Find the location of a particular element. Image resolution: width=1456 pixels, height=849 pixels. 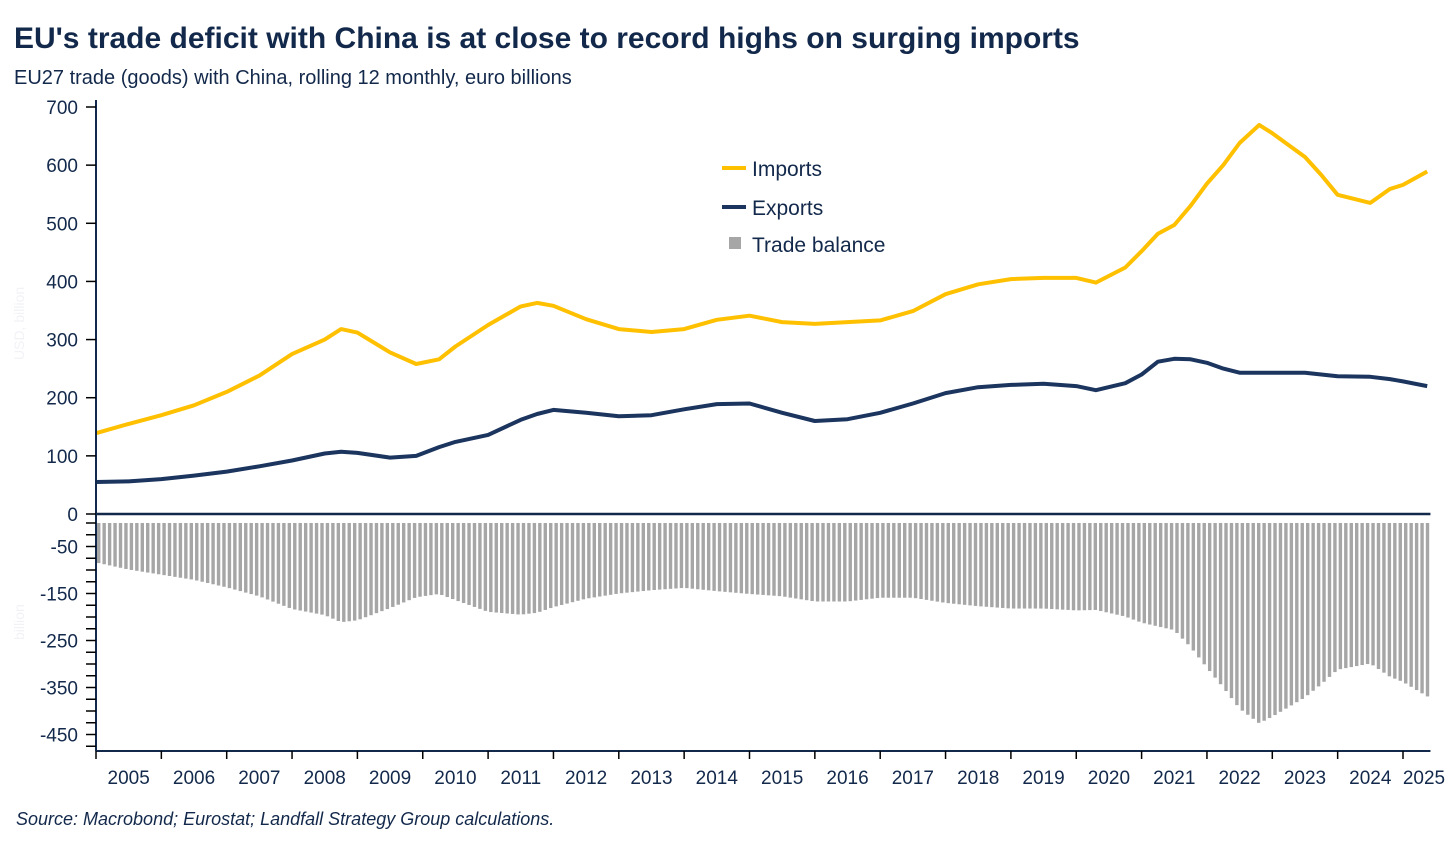

y-tick-label: 200 is located at coordinates (62, 399).